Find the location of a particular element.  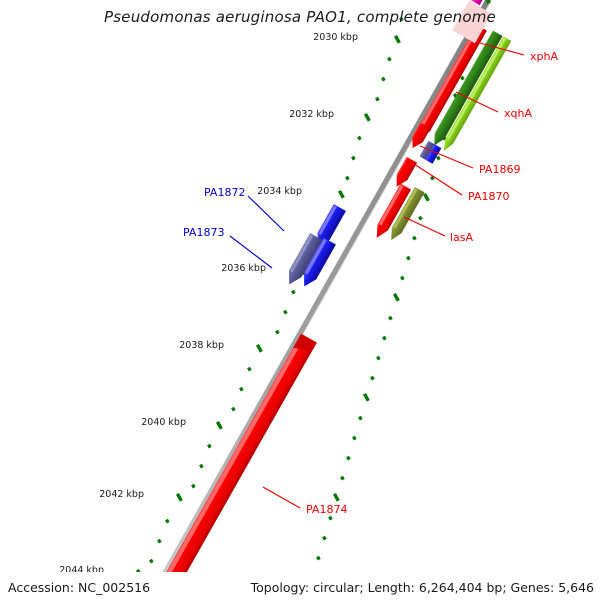

leader-line-xphA is located at coordinates (496, 47).